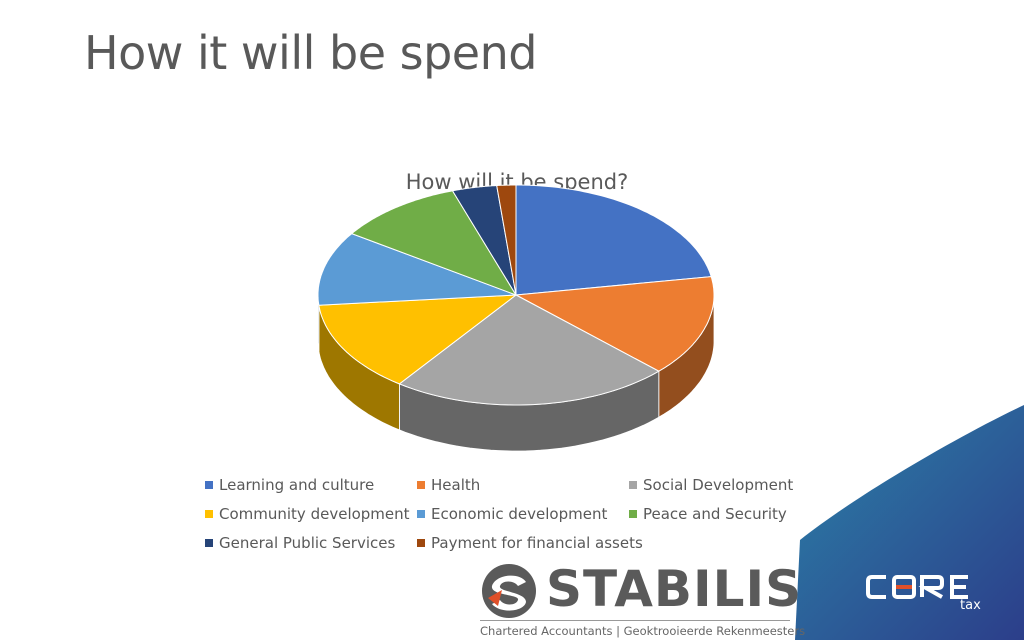  What do you see at coordinates (456, 485) in the screenshot?
I see `legend-label: Health` at bounding box center [456, 485].